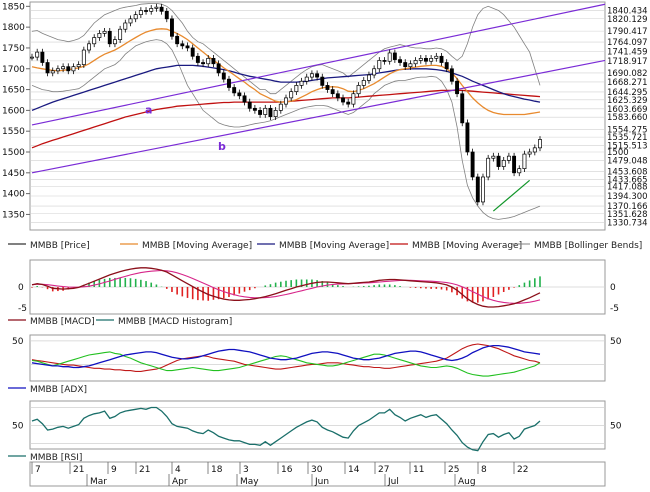 This screenshot has width=650, height=492. What do you see at coordinates (13, 132) in the screenshot?
I see `price-left-label: 1550` at bounding box center [13, 132].